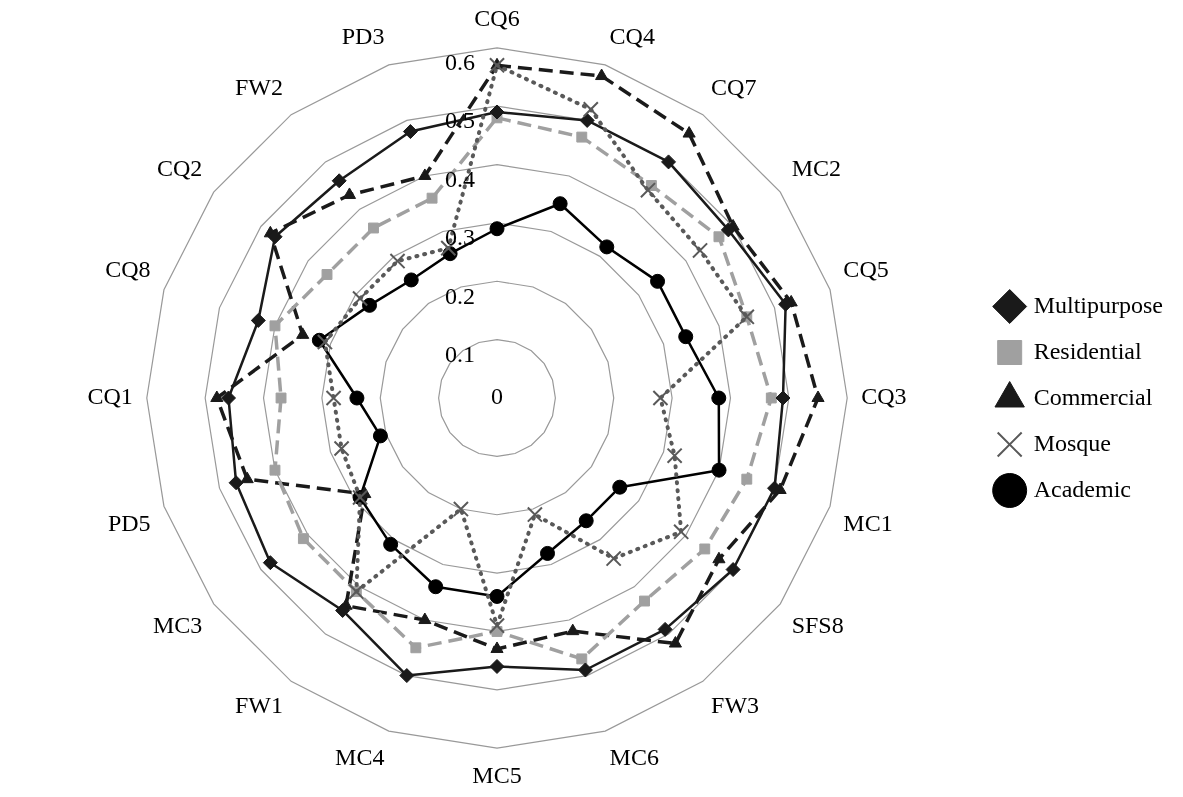  I want to click on legend-label: Multipurpose, so click(1098, 304).